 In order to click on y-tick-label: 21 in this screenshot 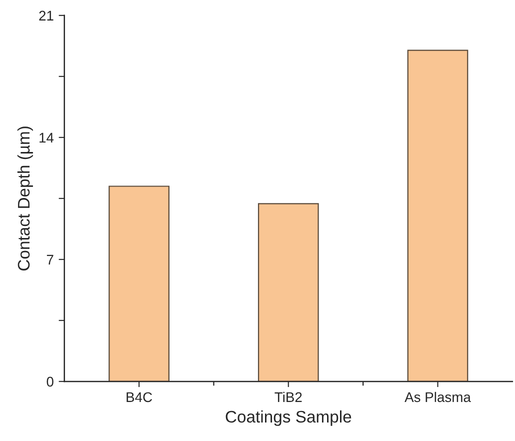, I will do `click(46, 15)`.